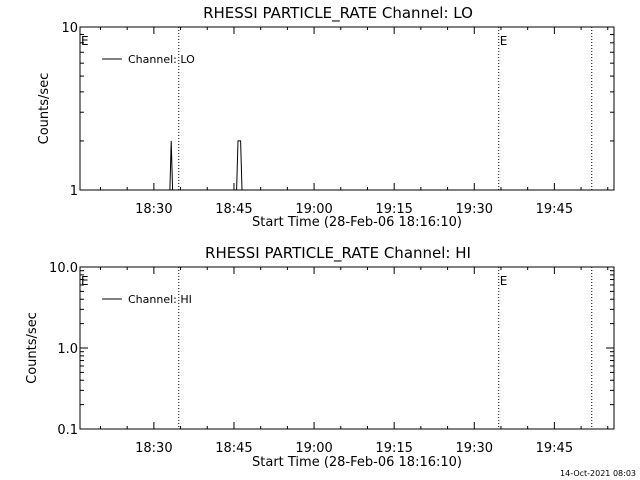 This screenshot has width=640, height=480. I want to click on y-tick-label: 1, so click(74, 191).